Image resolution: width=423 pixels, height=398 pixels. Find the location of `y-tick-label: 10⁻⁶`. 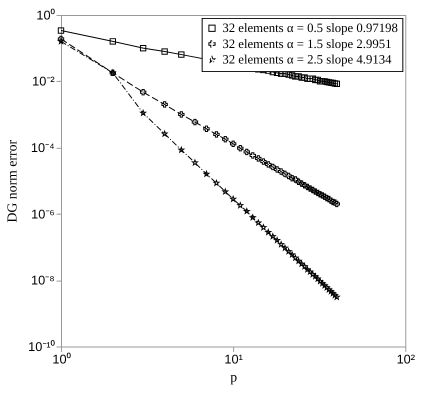

y-tick-label: 10⁻⁶ is located at coordinates (43, 214).